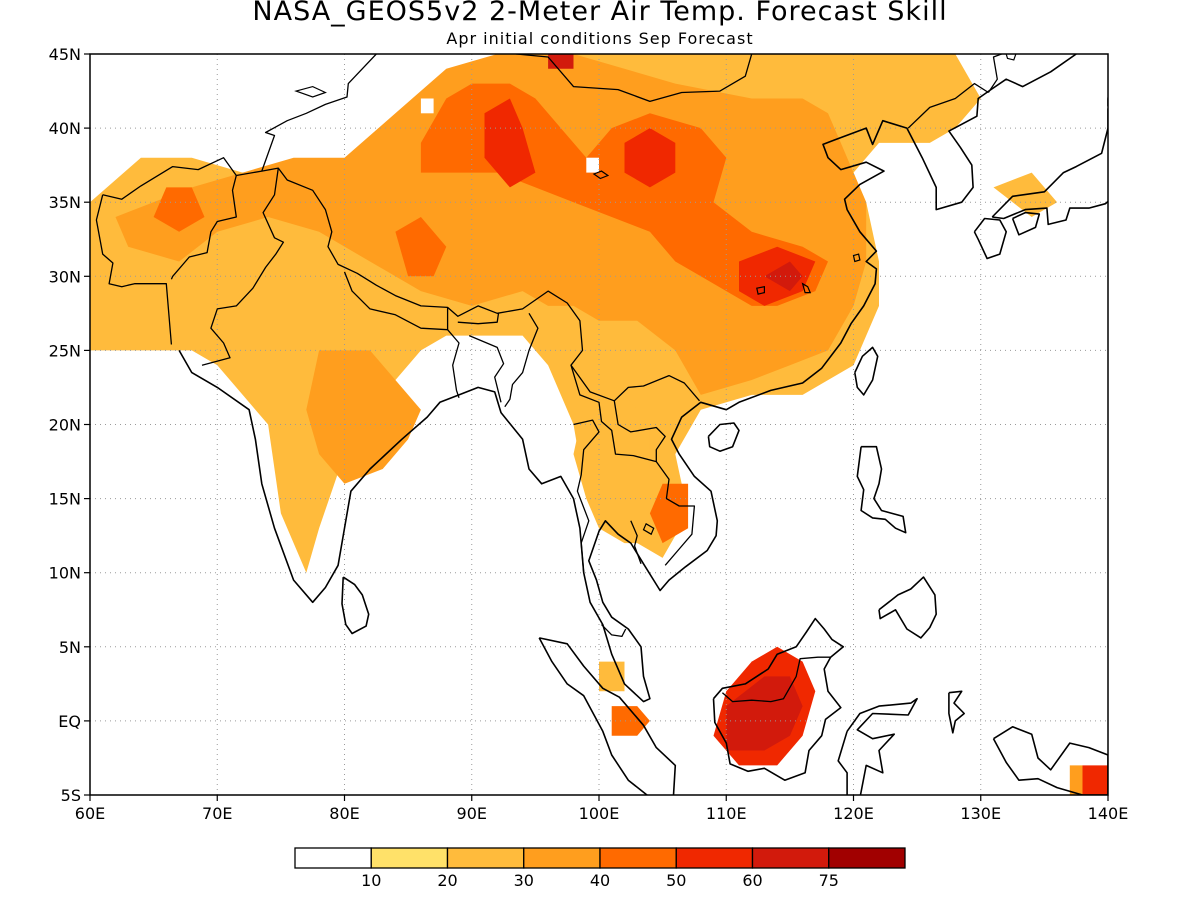 This screenshot has width=1200, height=900. Describe the element at coordinates (601, 175) in the screenshot. I see `lake-qinghai` at that location.